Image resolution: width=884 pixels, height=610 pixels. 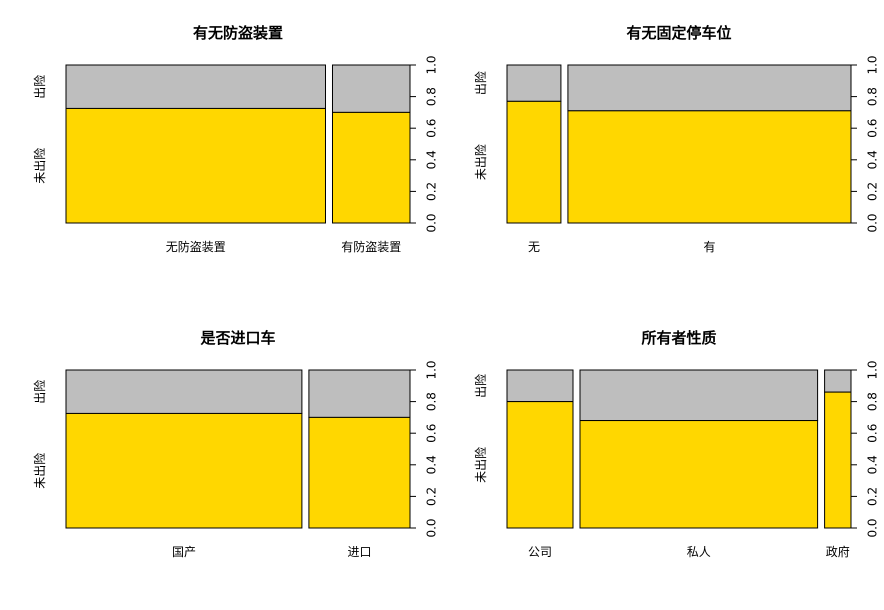 What do you see at coordinates (699, 395) in the screenshot?
I see `mosaic-cell-出险-私人` at bounding box center [699, 395].